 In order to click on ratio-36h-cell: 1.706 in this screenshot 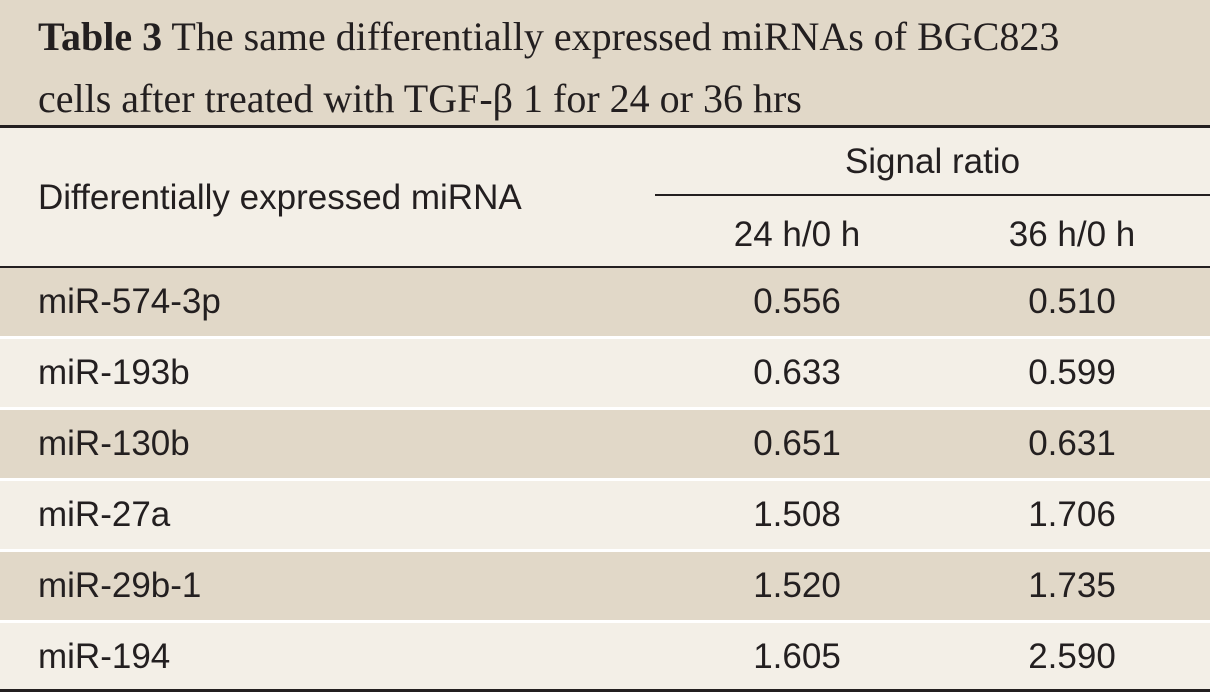, I will do `click(1072, 514)`.